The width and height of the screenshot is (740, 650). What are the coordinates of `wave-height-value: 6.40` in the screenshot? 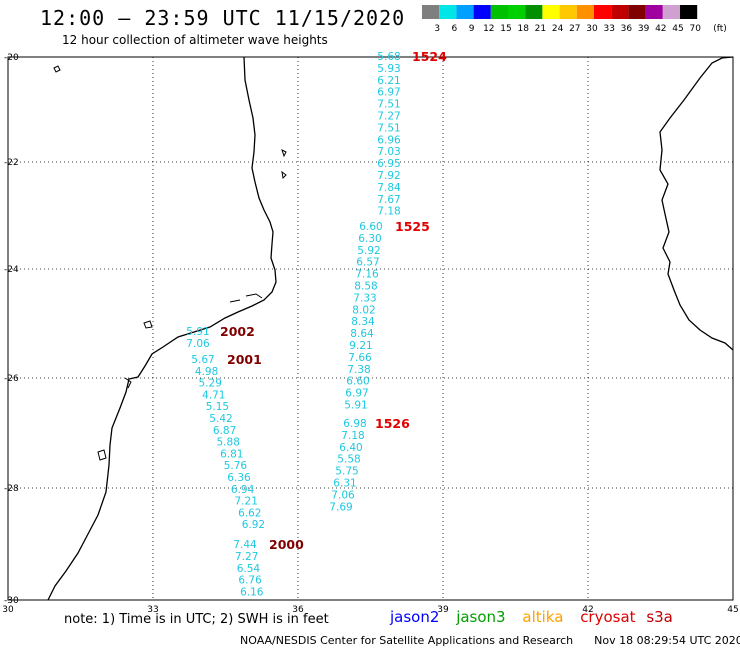 It's located at (350, 448).